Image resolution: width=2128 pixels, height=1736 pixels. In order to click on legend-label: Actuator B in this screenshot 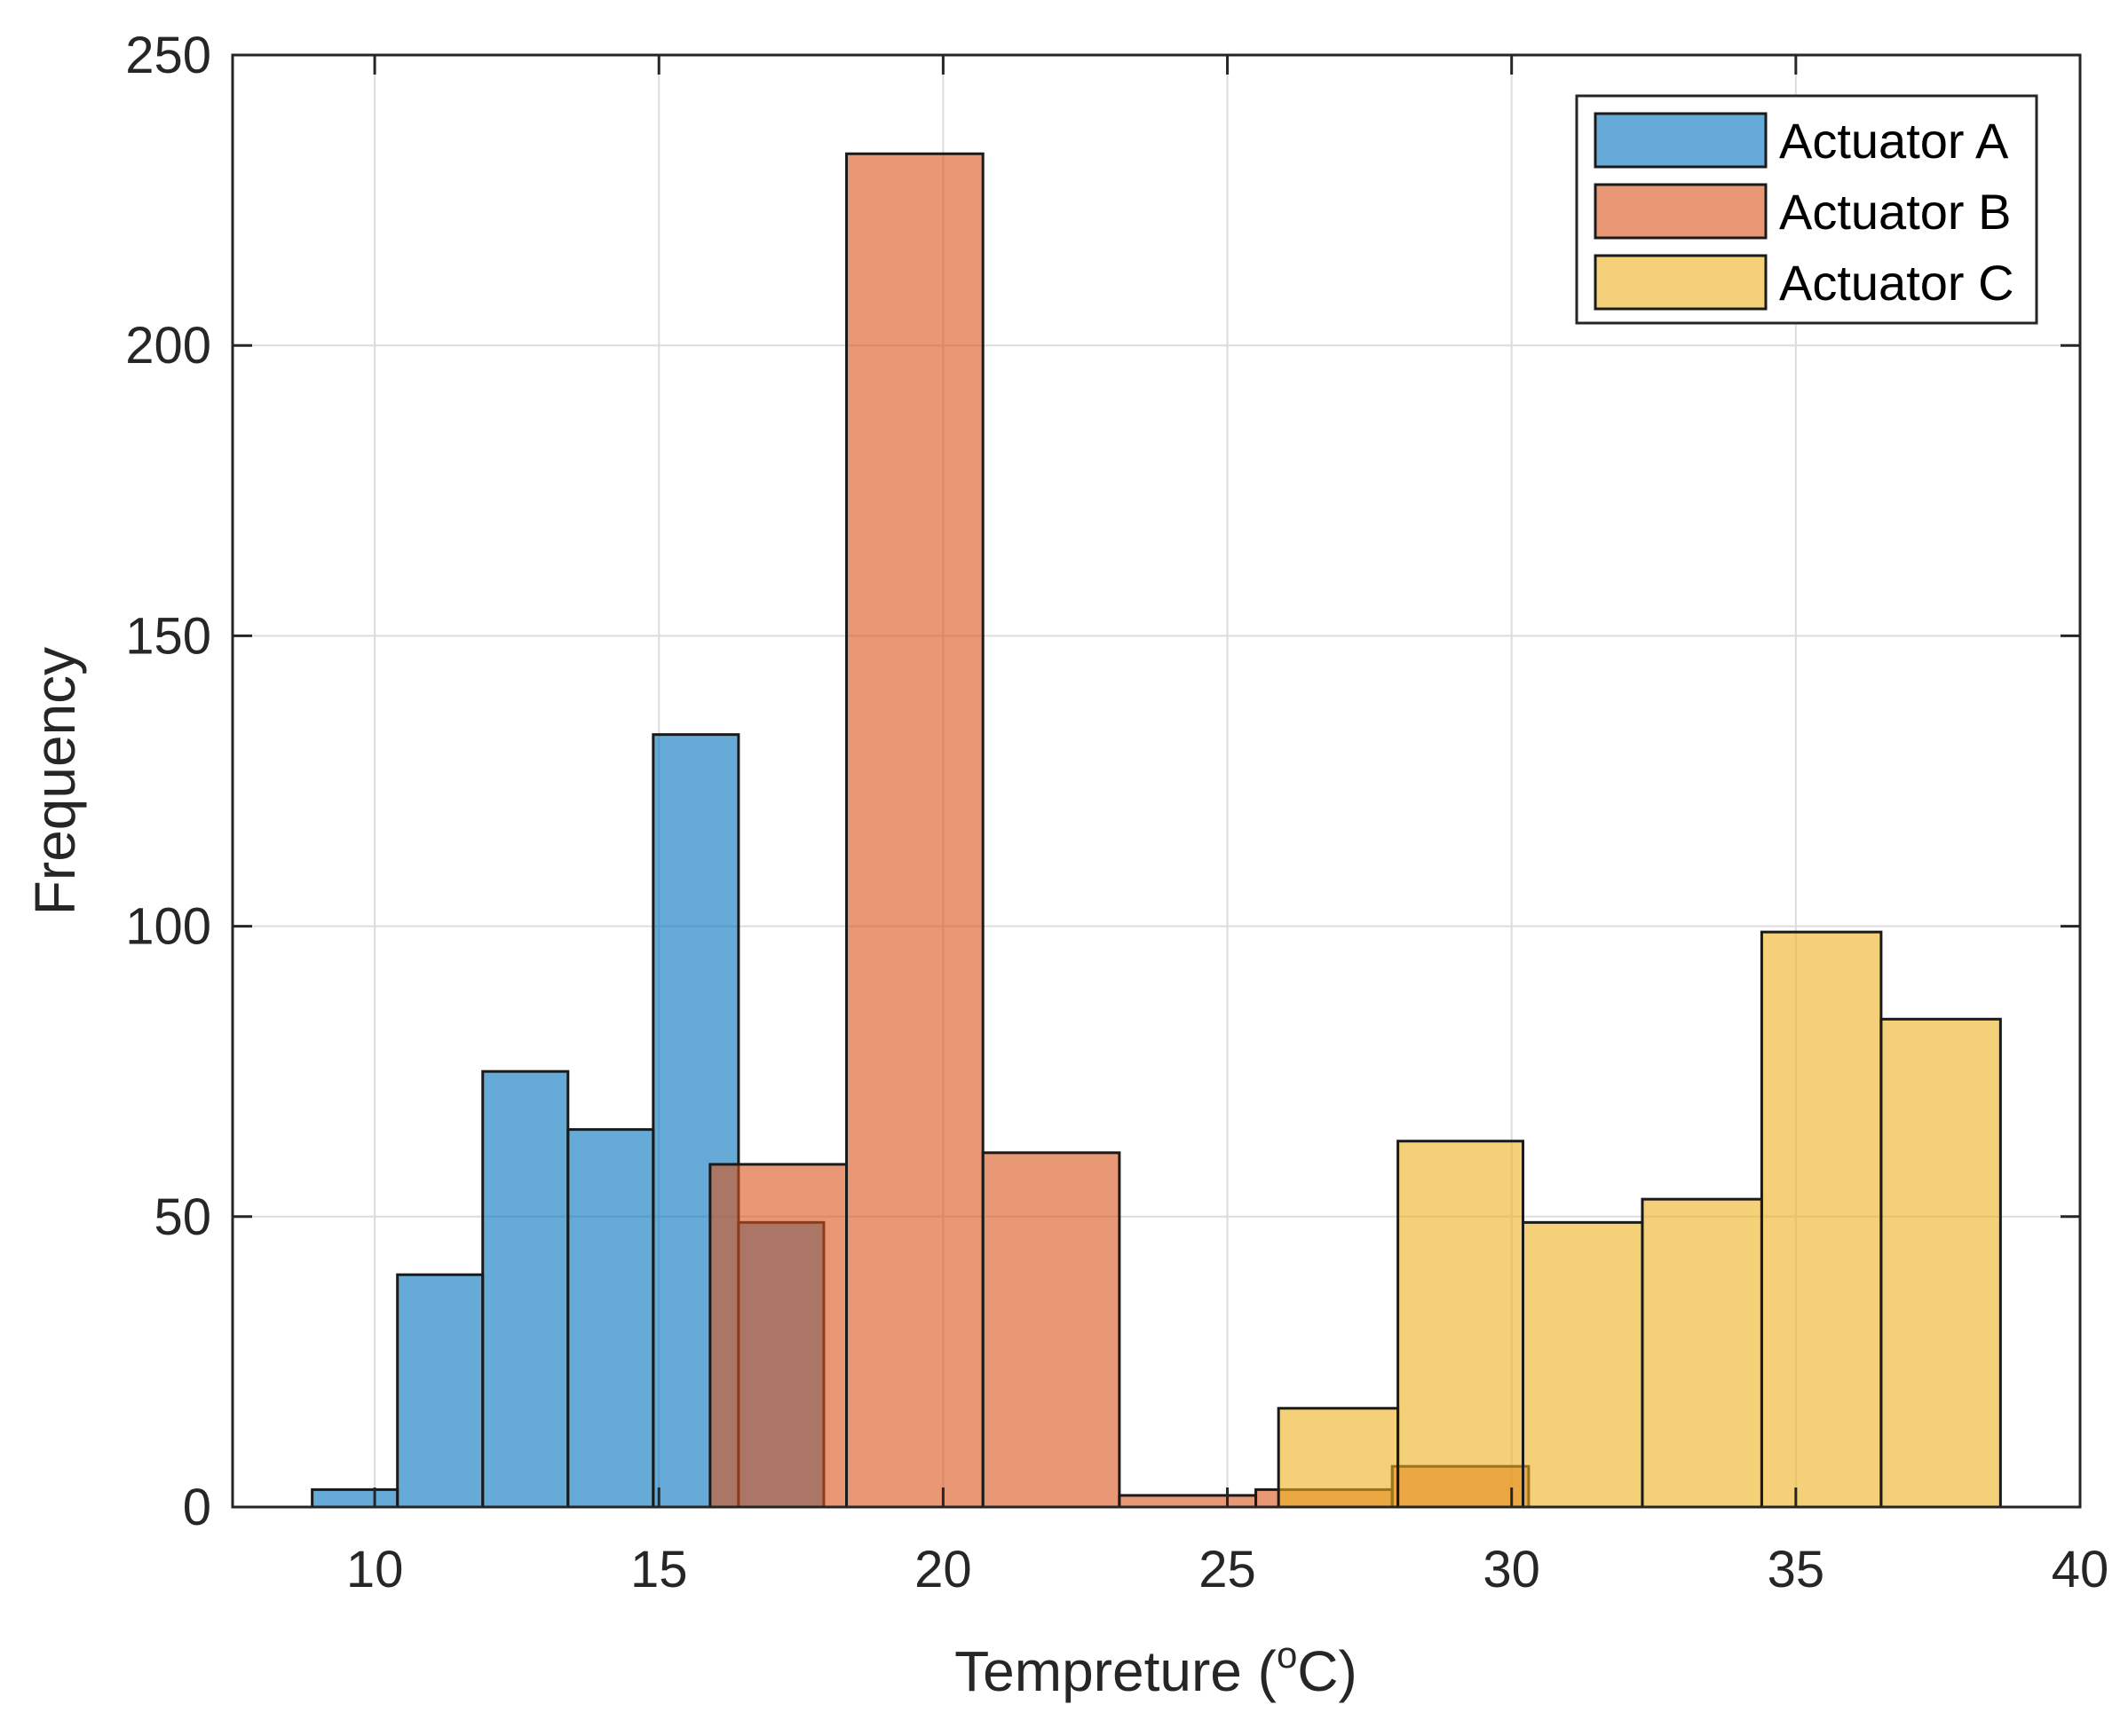, I will do `click(1895, 212)`.